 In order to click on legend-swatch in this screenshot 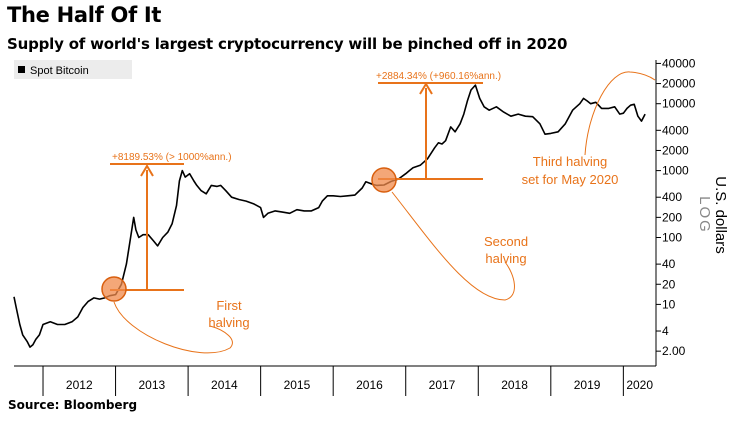, I will do `click(21, 69)`.